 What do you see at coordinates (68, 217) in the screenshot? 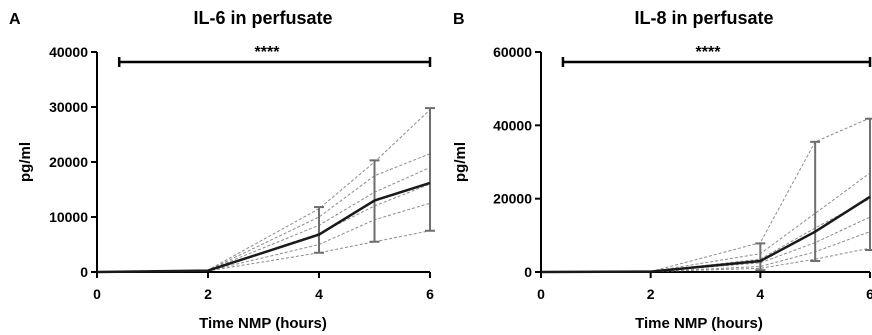
I see `y-tick-label: 10000` at bounding box center [68, 217].